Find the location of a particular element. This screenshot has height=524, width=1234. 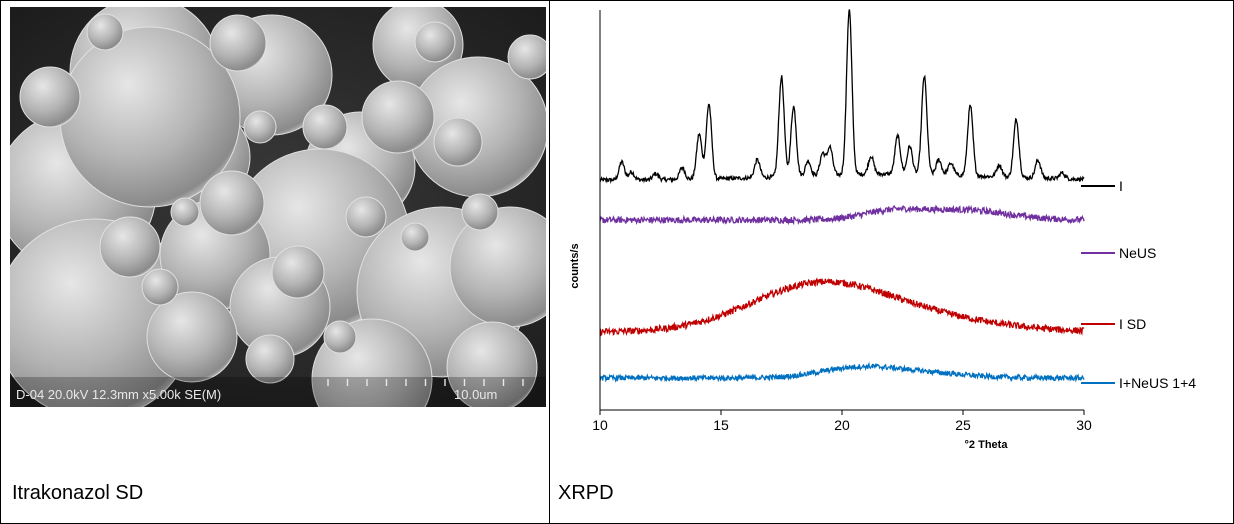

legend-label: I SD is located at coordinates (1132, 324).